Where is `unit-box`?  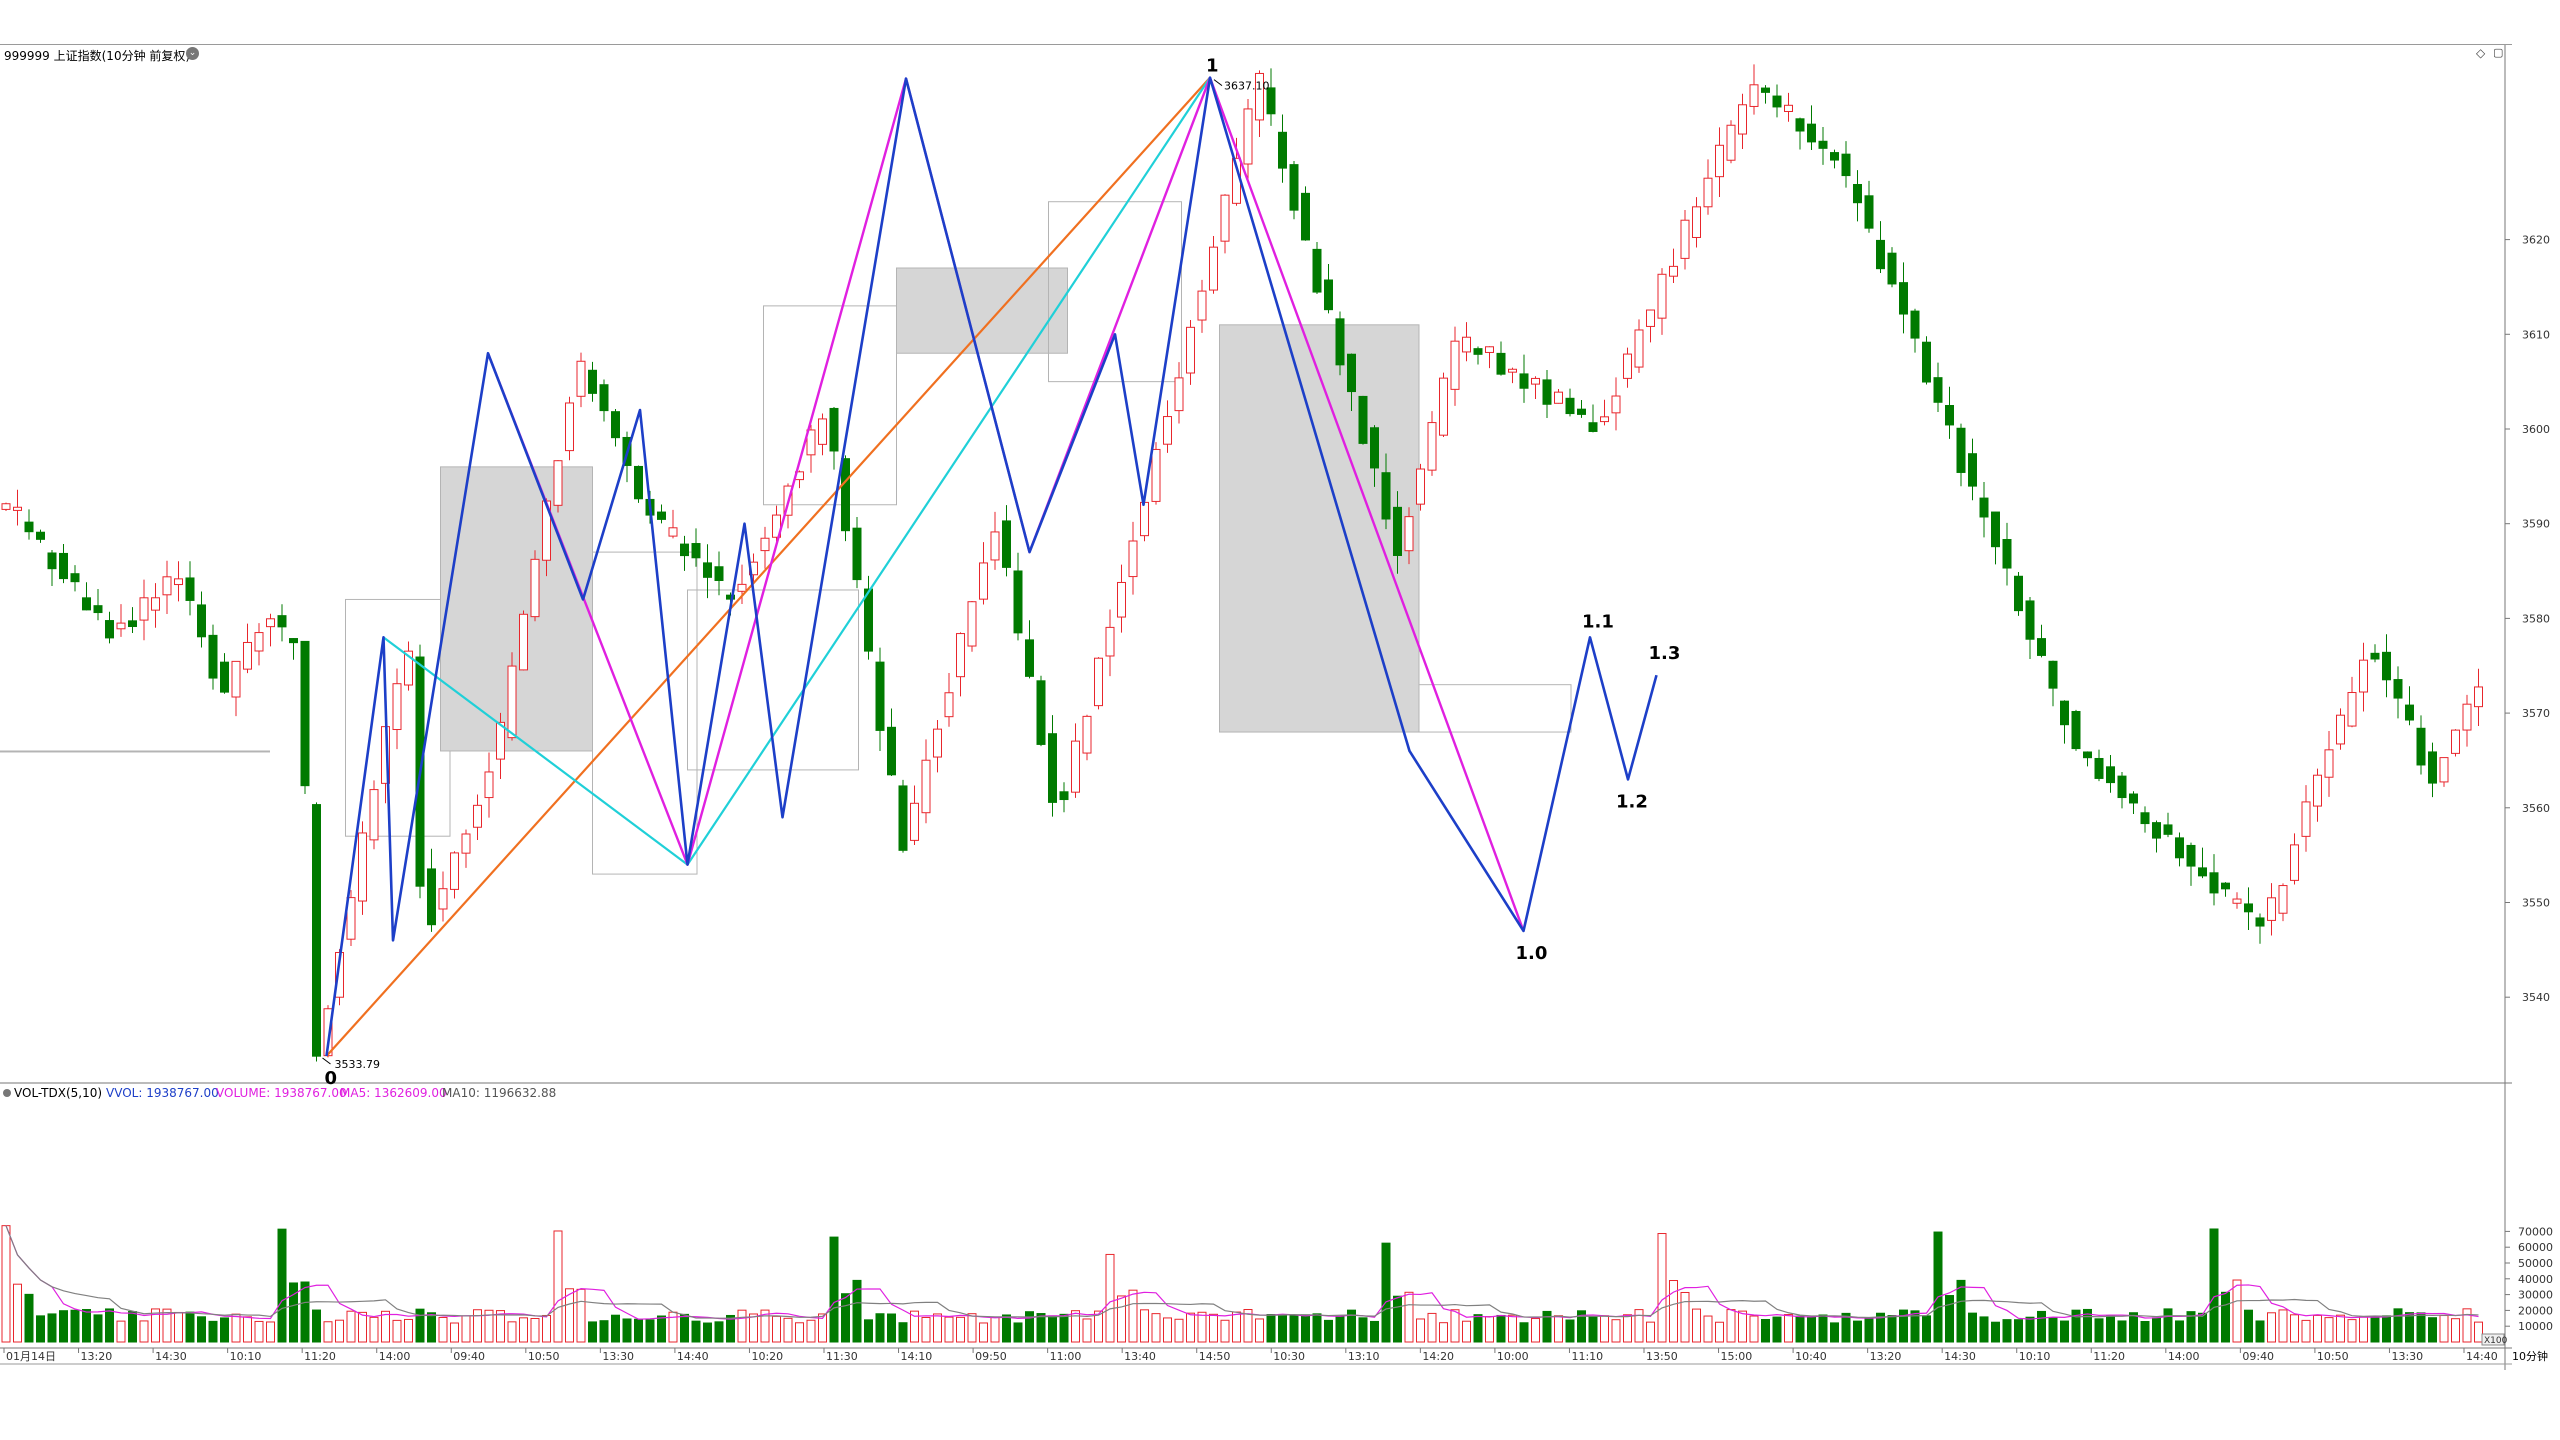 unit-box is located at coordinates (2493, 1339).